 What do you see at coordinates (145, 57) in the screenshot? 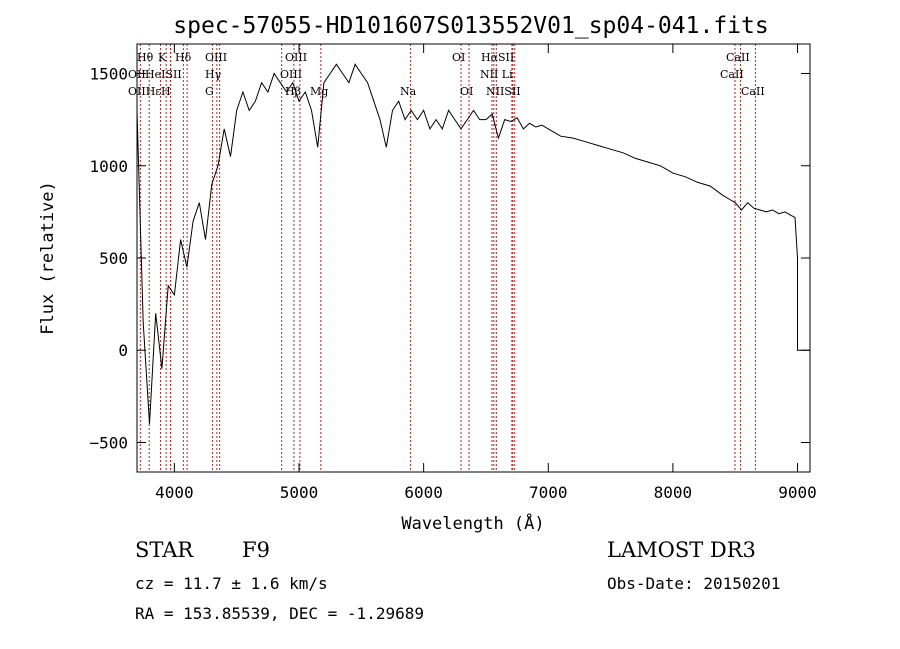
I see `line-label-0-0: Hθ` at bounding box center [145, 57].